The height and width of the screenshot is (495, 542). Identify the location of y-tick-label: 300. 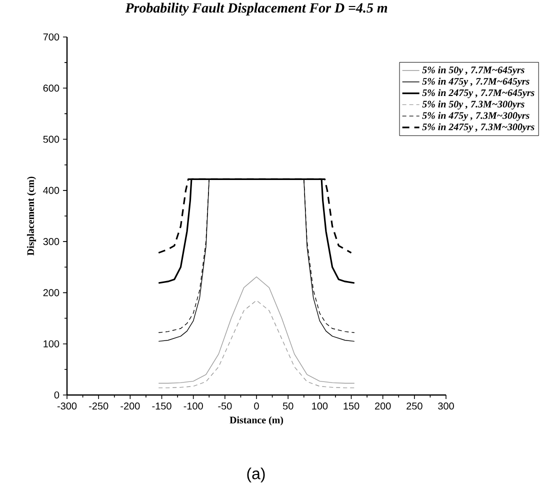
(51, 242).